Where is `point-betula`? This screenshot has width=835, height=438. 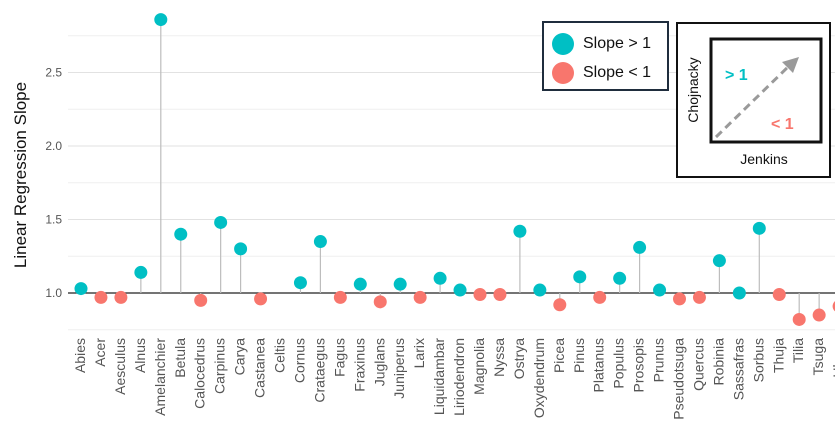 point-betula is located at coordinates (181, 234).